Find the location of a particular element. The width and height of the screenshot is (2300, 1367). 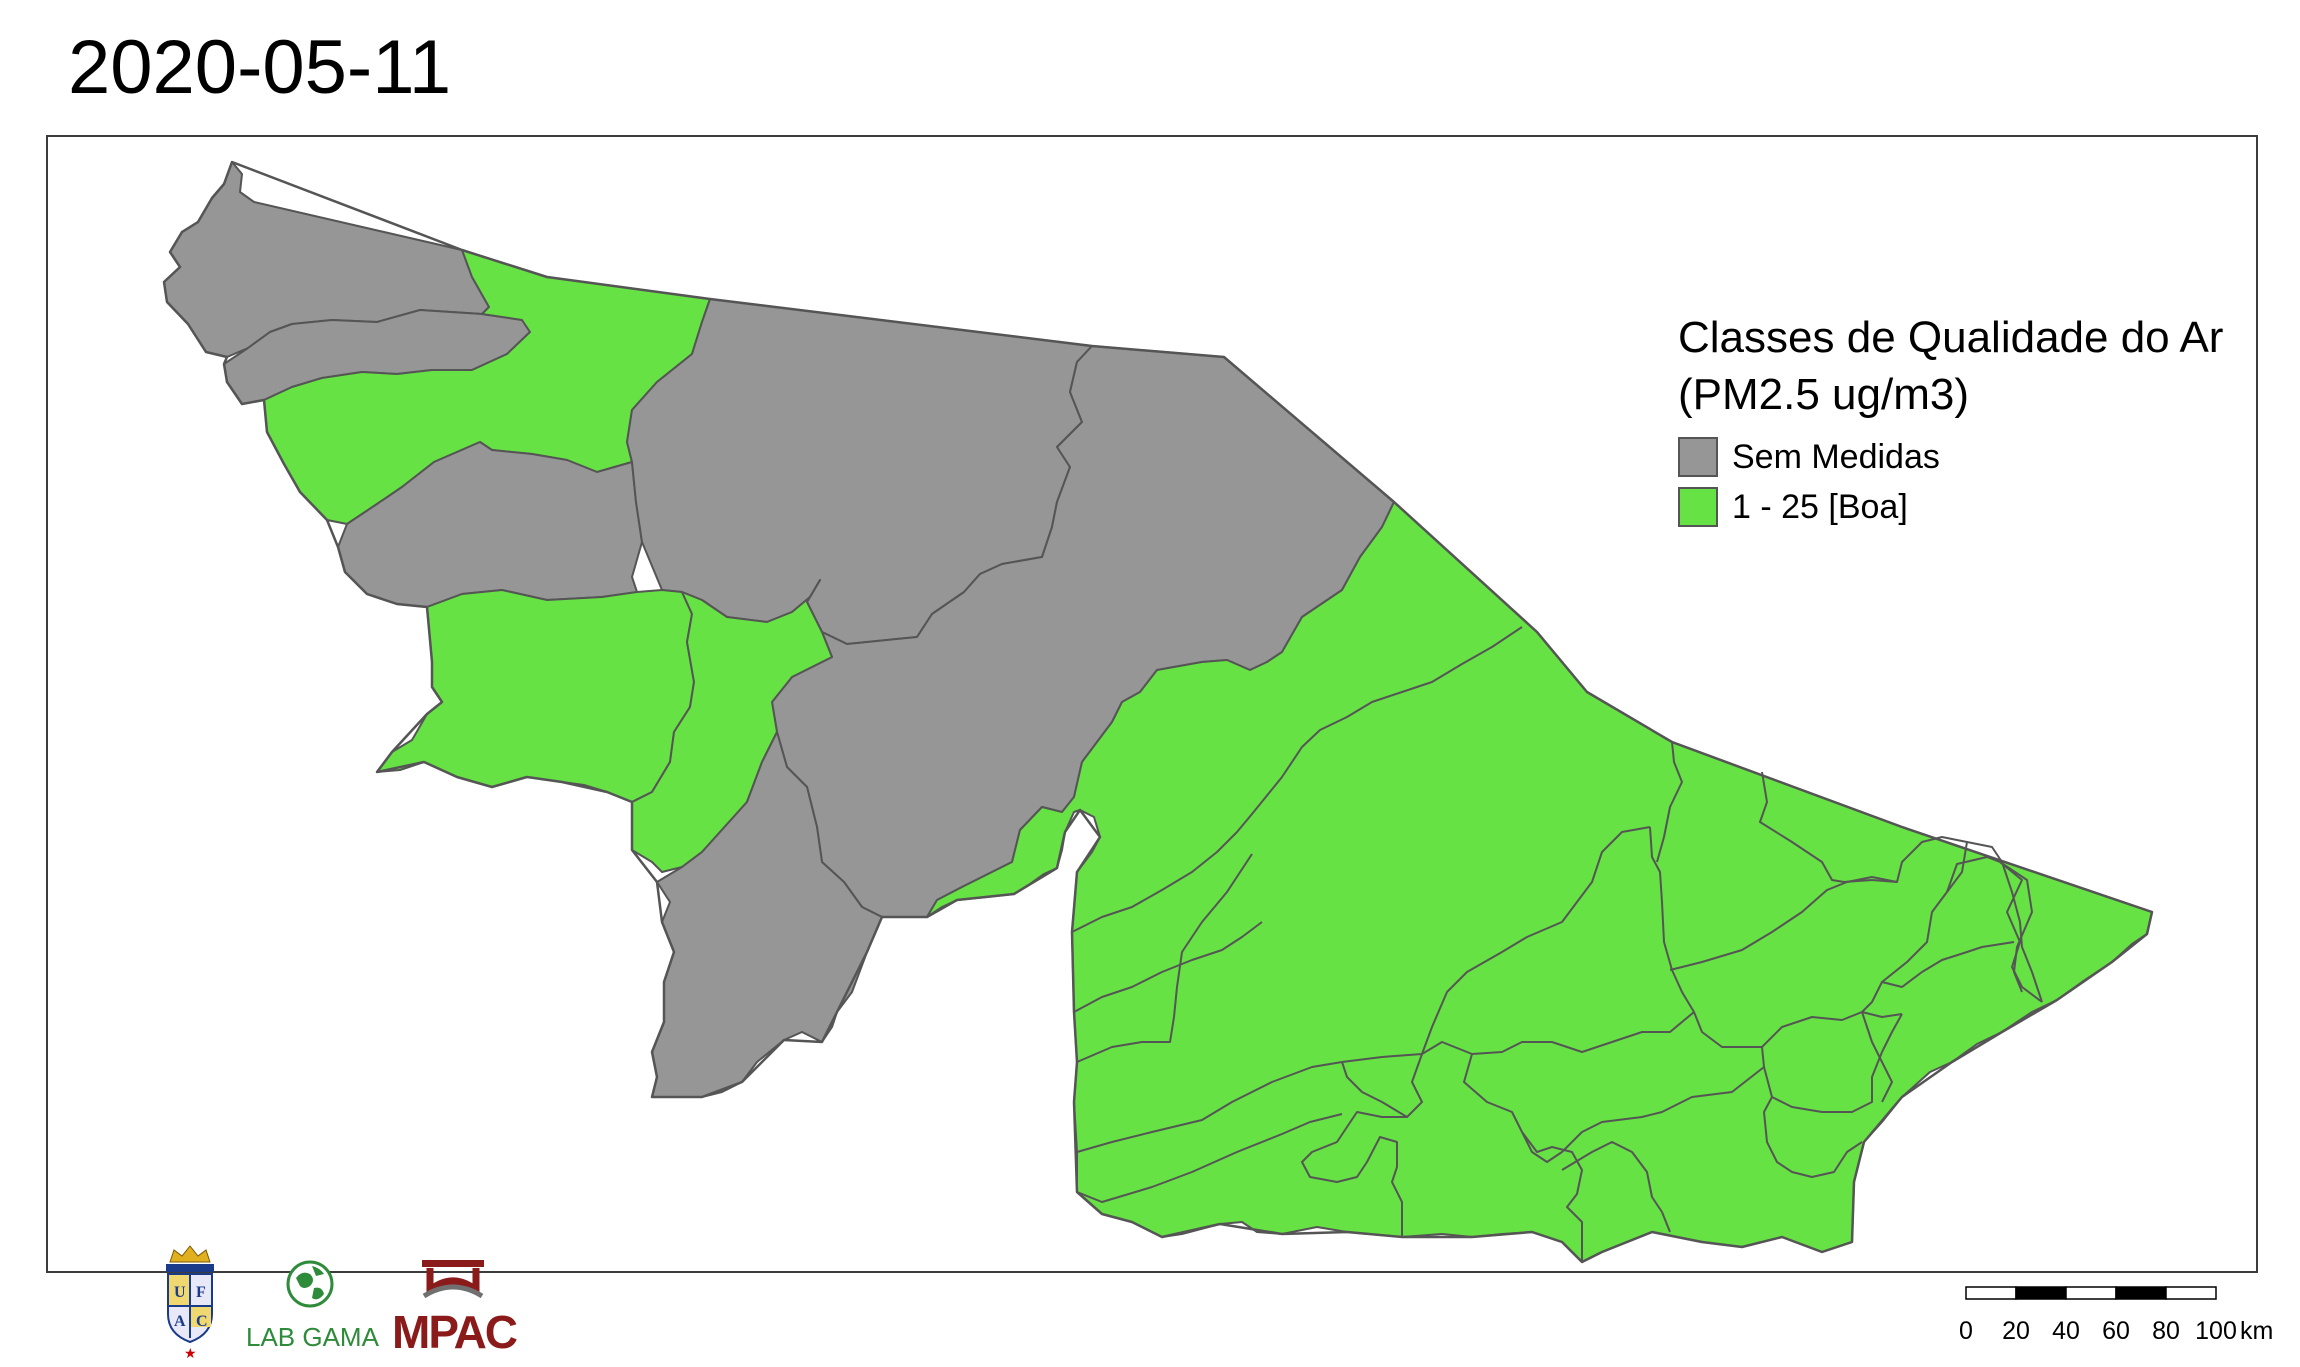

legend-label-good: 1 - 25 [Boa] is located at coordinates (1820, 506).